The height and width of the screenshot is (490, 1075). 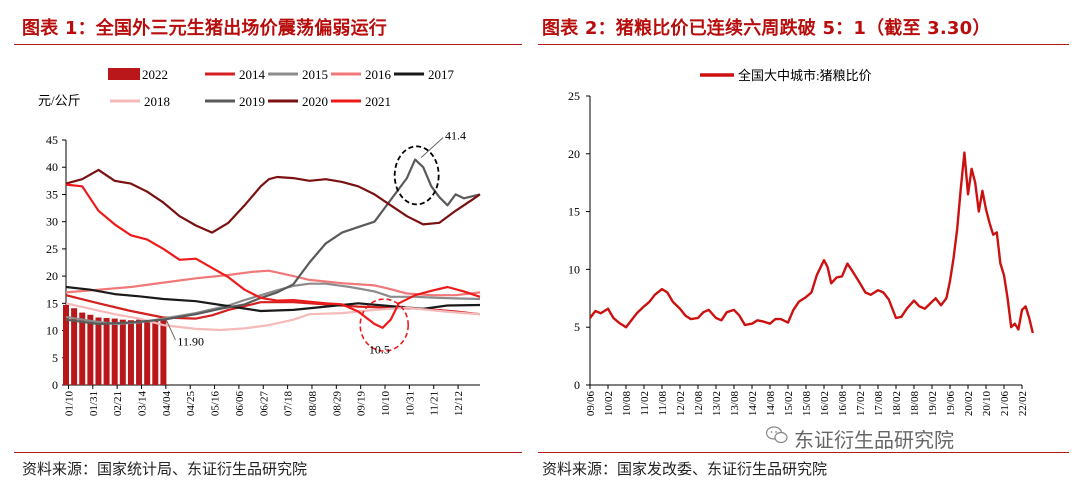 What do you see at coordinates (273, 201) in the screenshot?
I see `series-line-2020` at bounding box center [273, 201].